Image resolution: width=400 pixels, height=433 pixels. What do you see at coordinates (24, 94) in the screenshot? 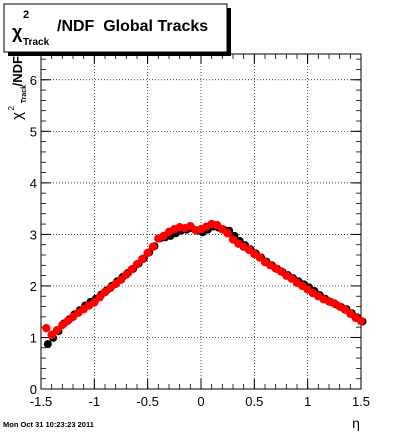
I see `ylabel-subscript: Track` at bounding box center [24, 94].